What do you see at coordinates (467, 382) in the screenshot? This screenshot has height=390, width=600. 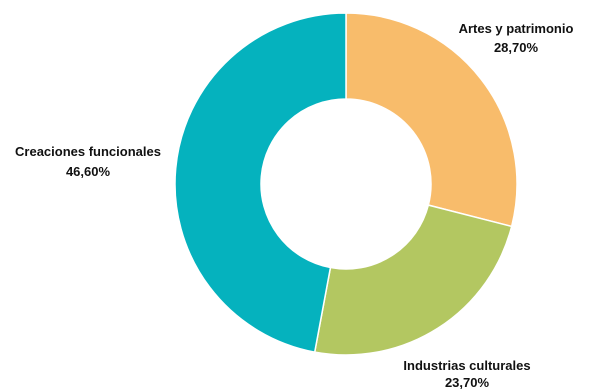 I see `label-industrias-culturales-value: 23,70%` at bounding box center [467, 382].